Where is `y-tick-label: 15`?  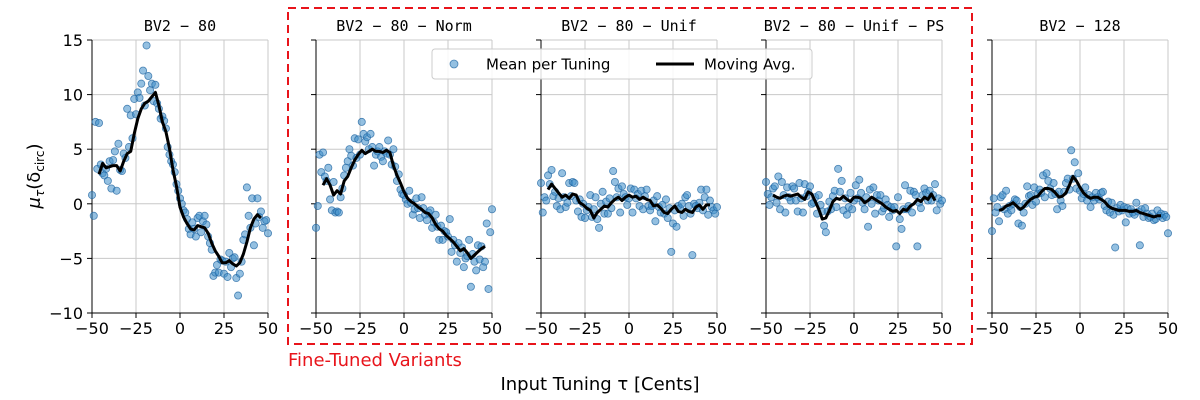 y-tick-label: 15 is located at coordinates (73, 40).